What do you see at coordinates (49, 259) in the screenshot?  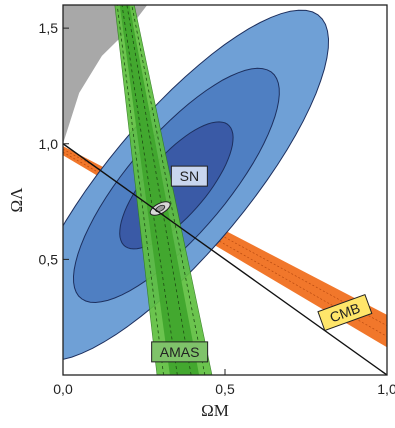 I see `y-tick-label: 0,5` at bounding box center [49, 259].